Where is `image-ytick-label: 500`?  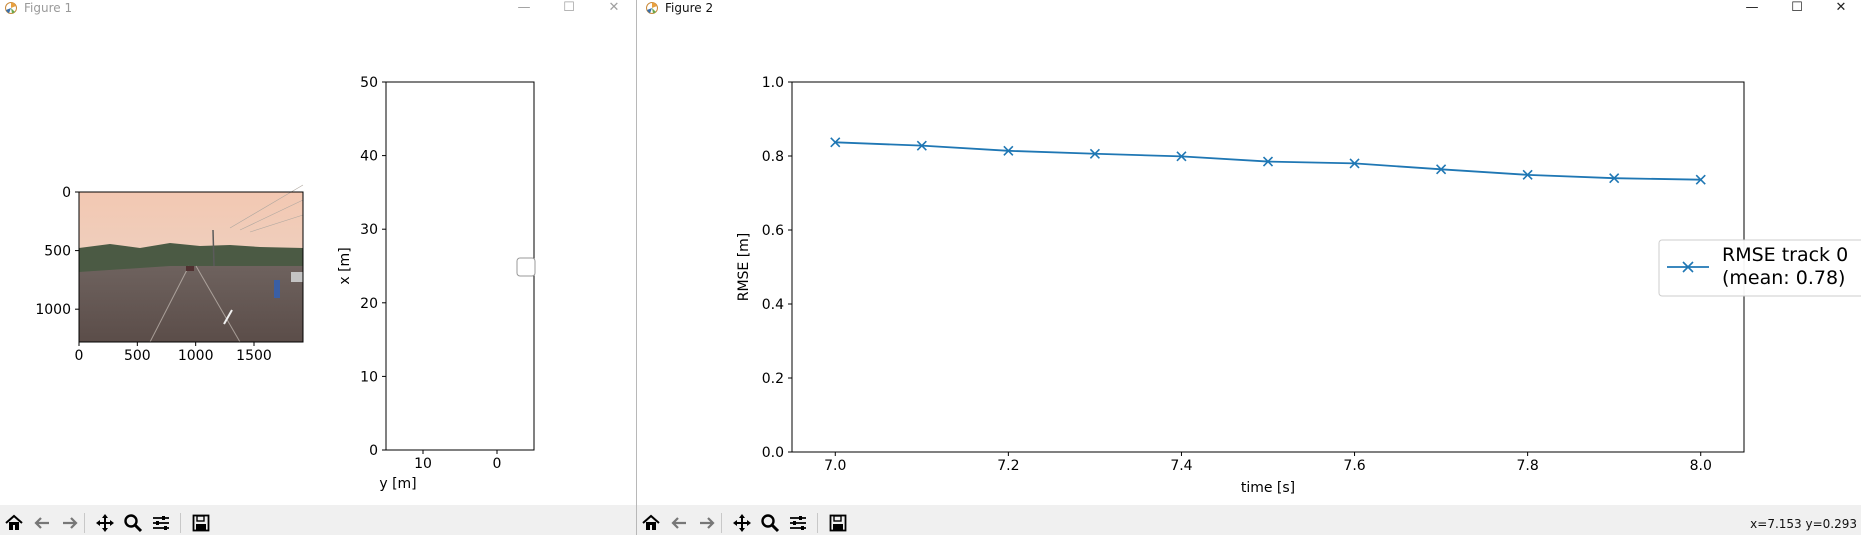
image-ytick-label: 500 is located at coordinates (57, 252).